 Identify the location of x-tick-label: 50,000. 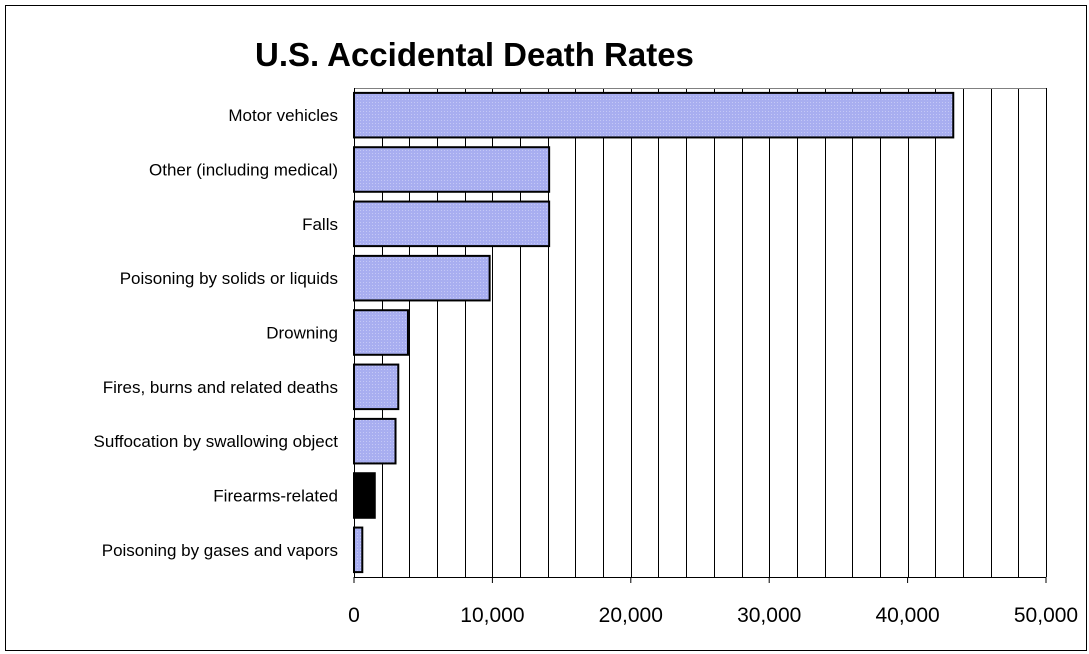
(1046, 615).